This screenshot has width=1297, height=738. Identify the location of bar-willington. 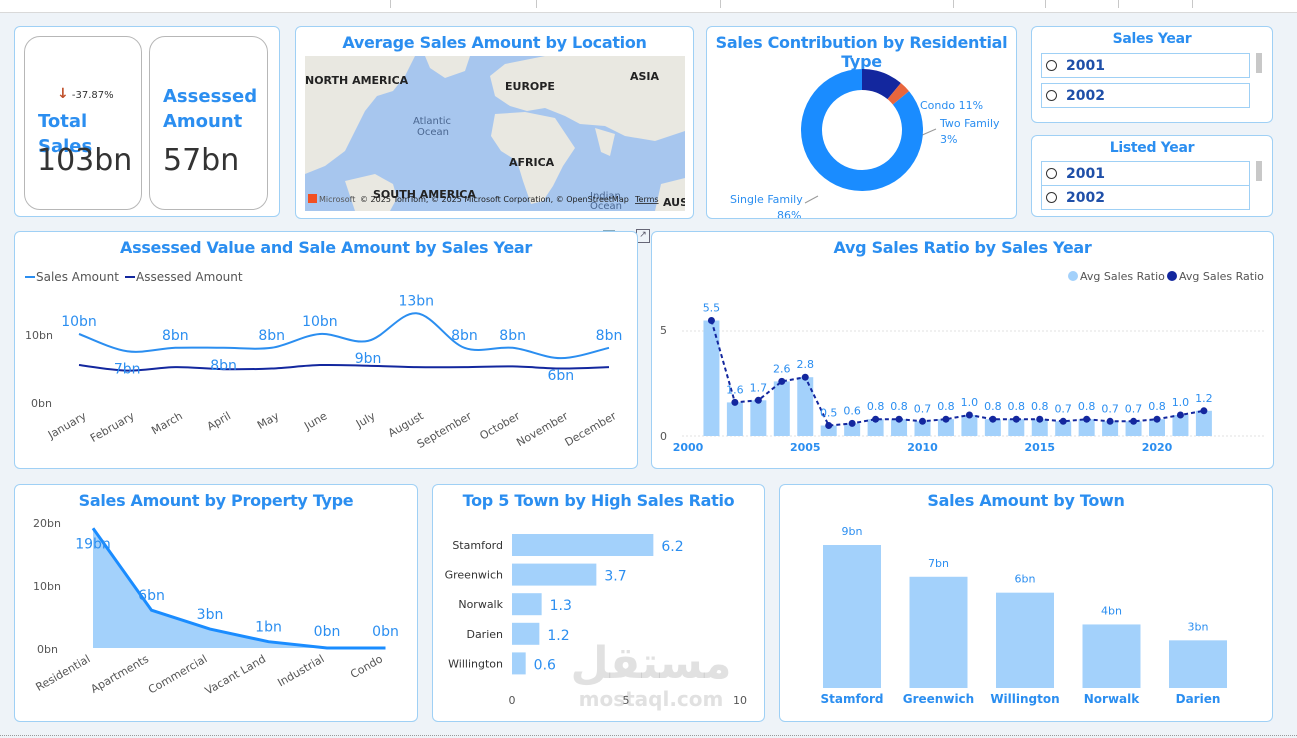
(1025, 640).